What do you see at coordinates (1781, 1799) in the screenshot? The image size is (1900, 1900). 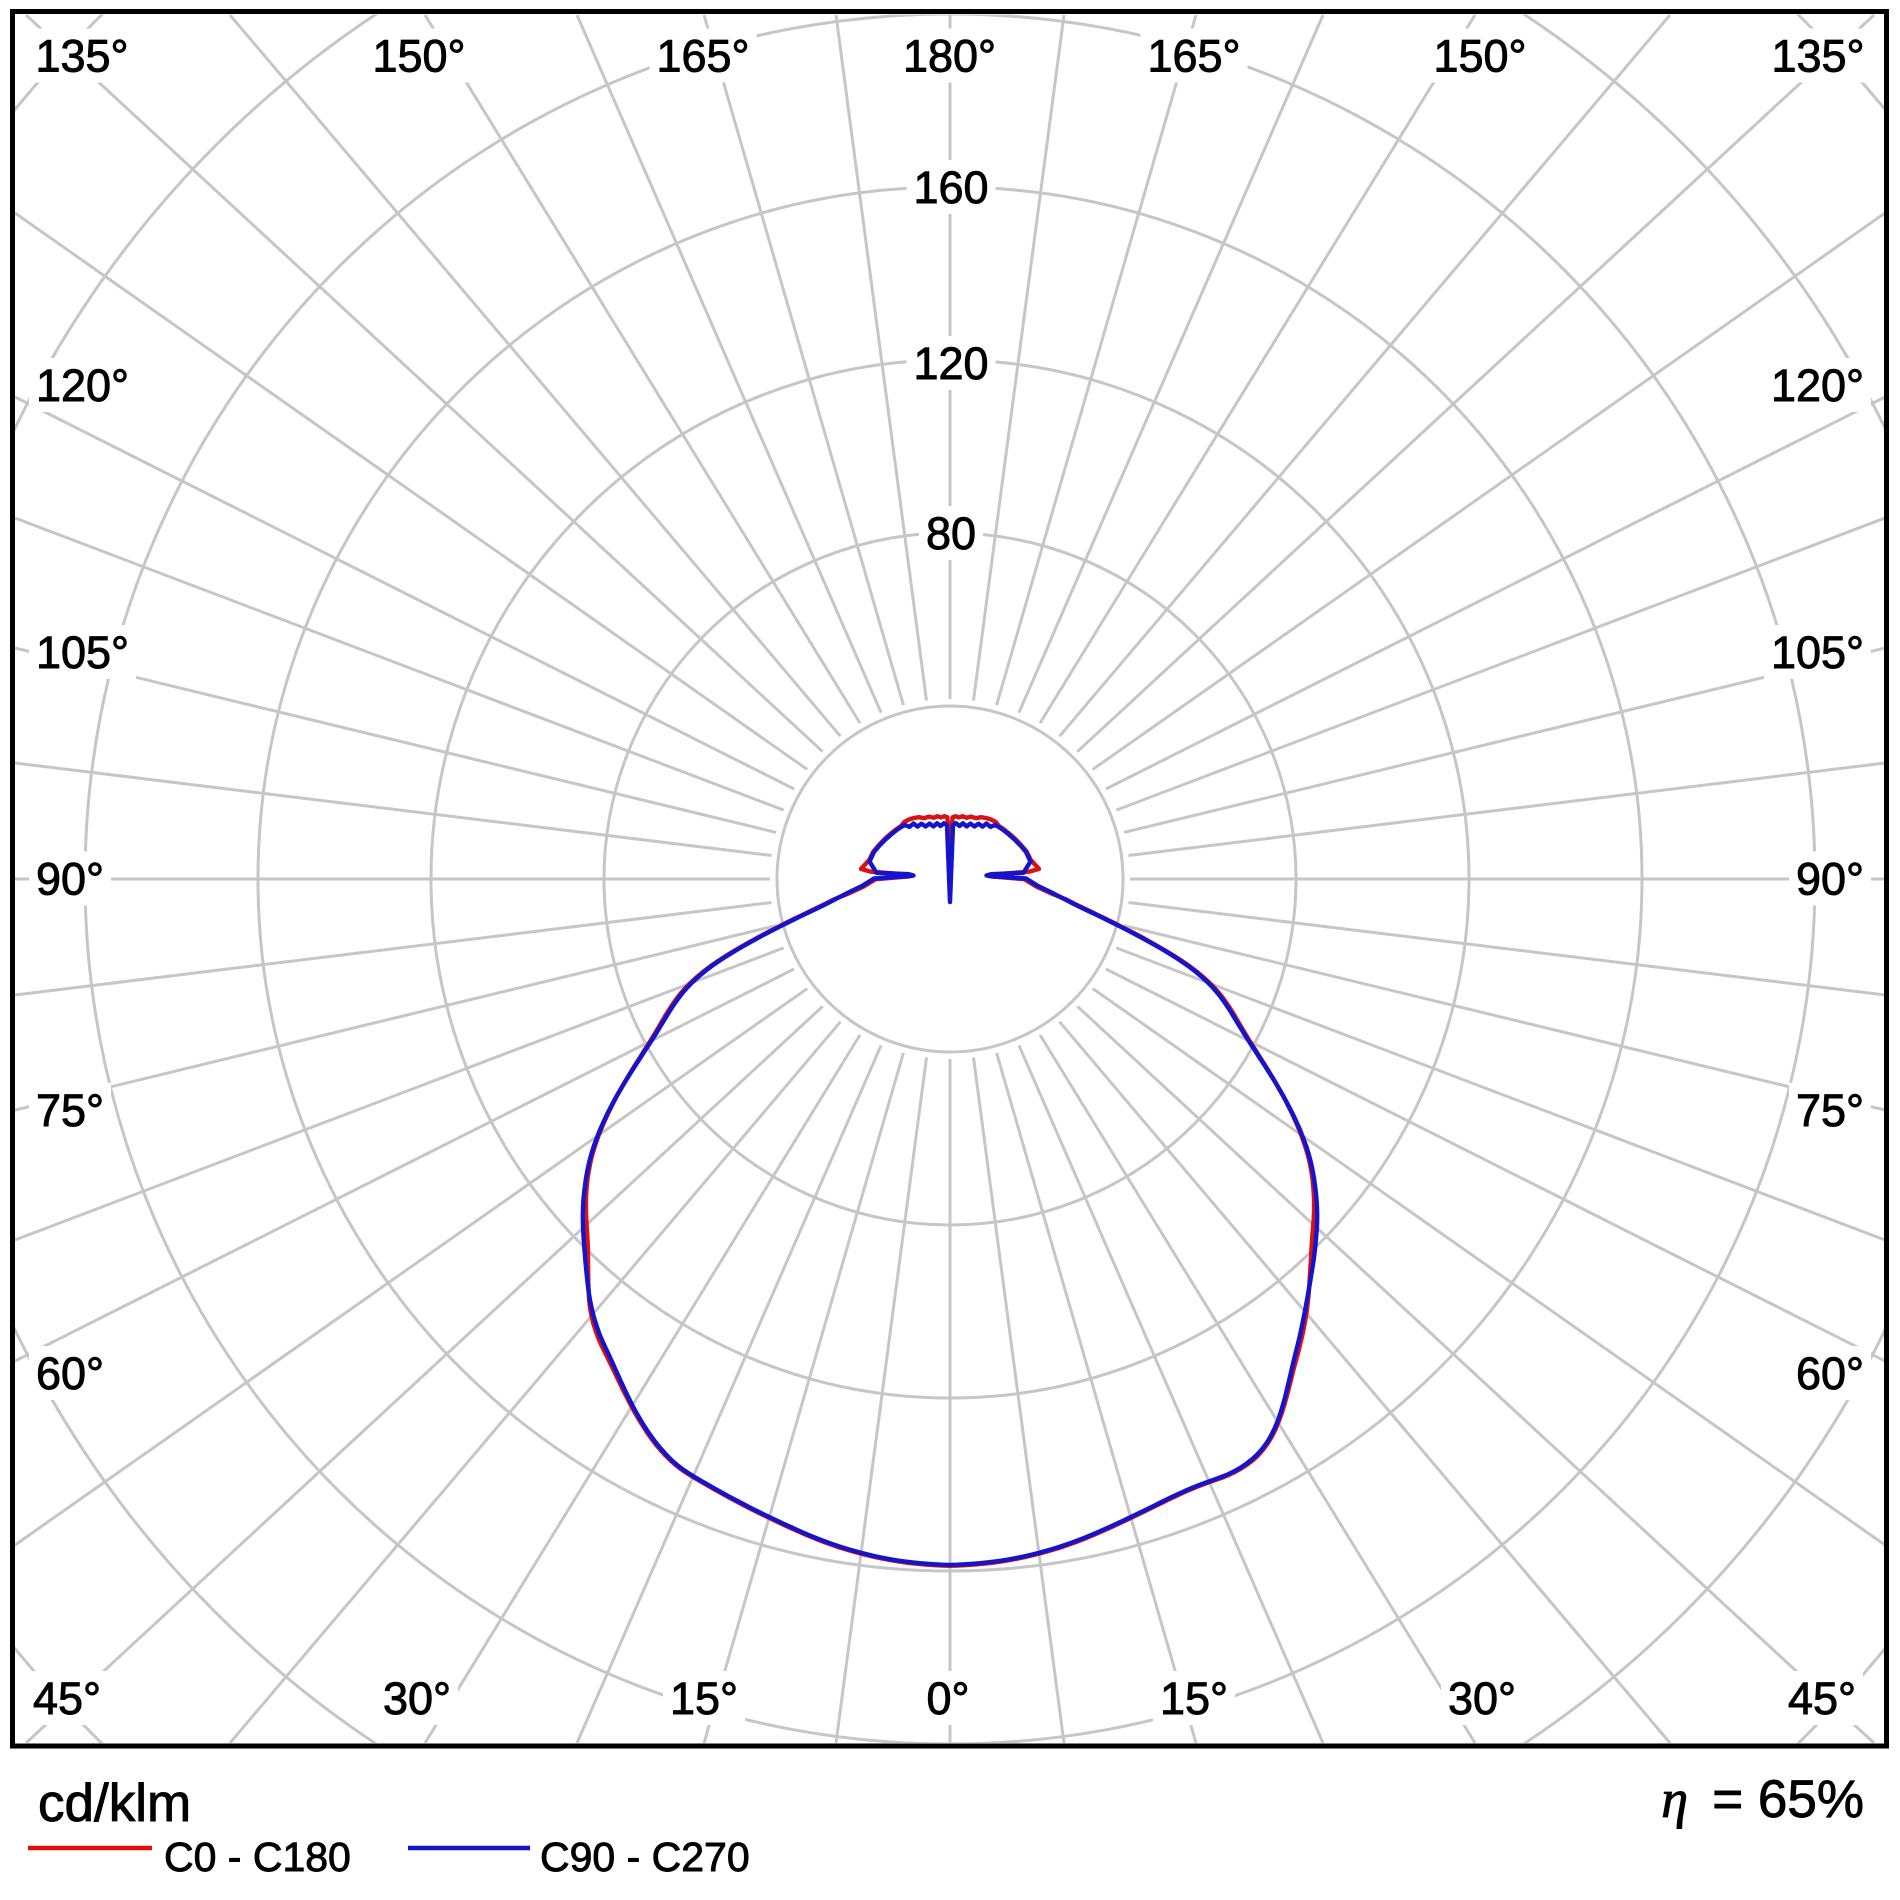 I see `svg-text: = 65%` at bounding box center [1781, 1799].